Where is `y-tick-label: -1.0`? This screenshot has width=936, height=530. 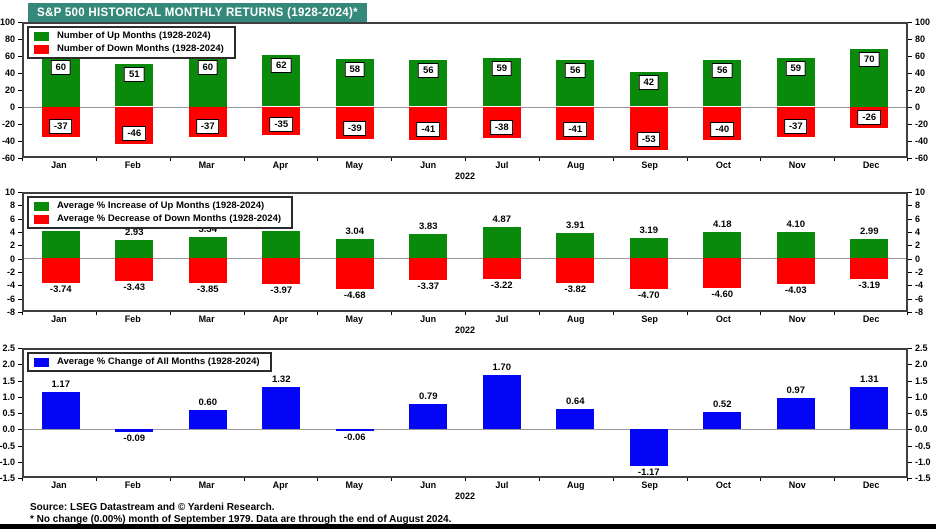 y-tick-label: -1.0 is located at coordinates (923, 461).